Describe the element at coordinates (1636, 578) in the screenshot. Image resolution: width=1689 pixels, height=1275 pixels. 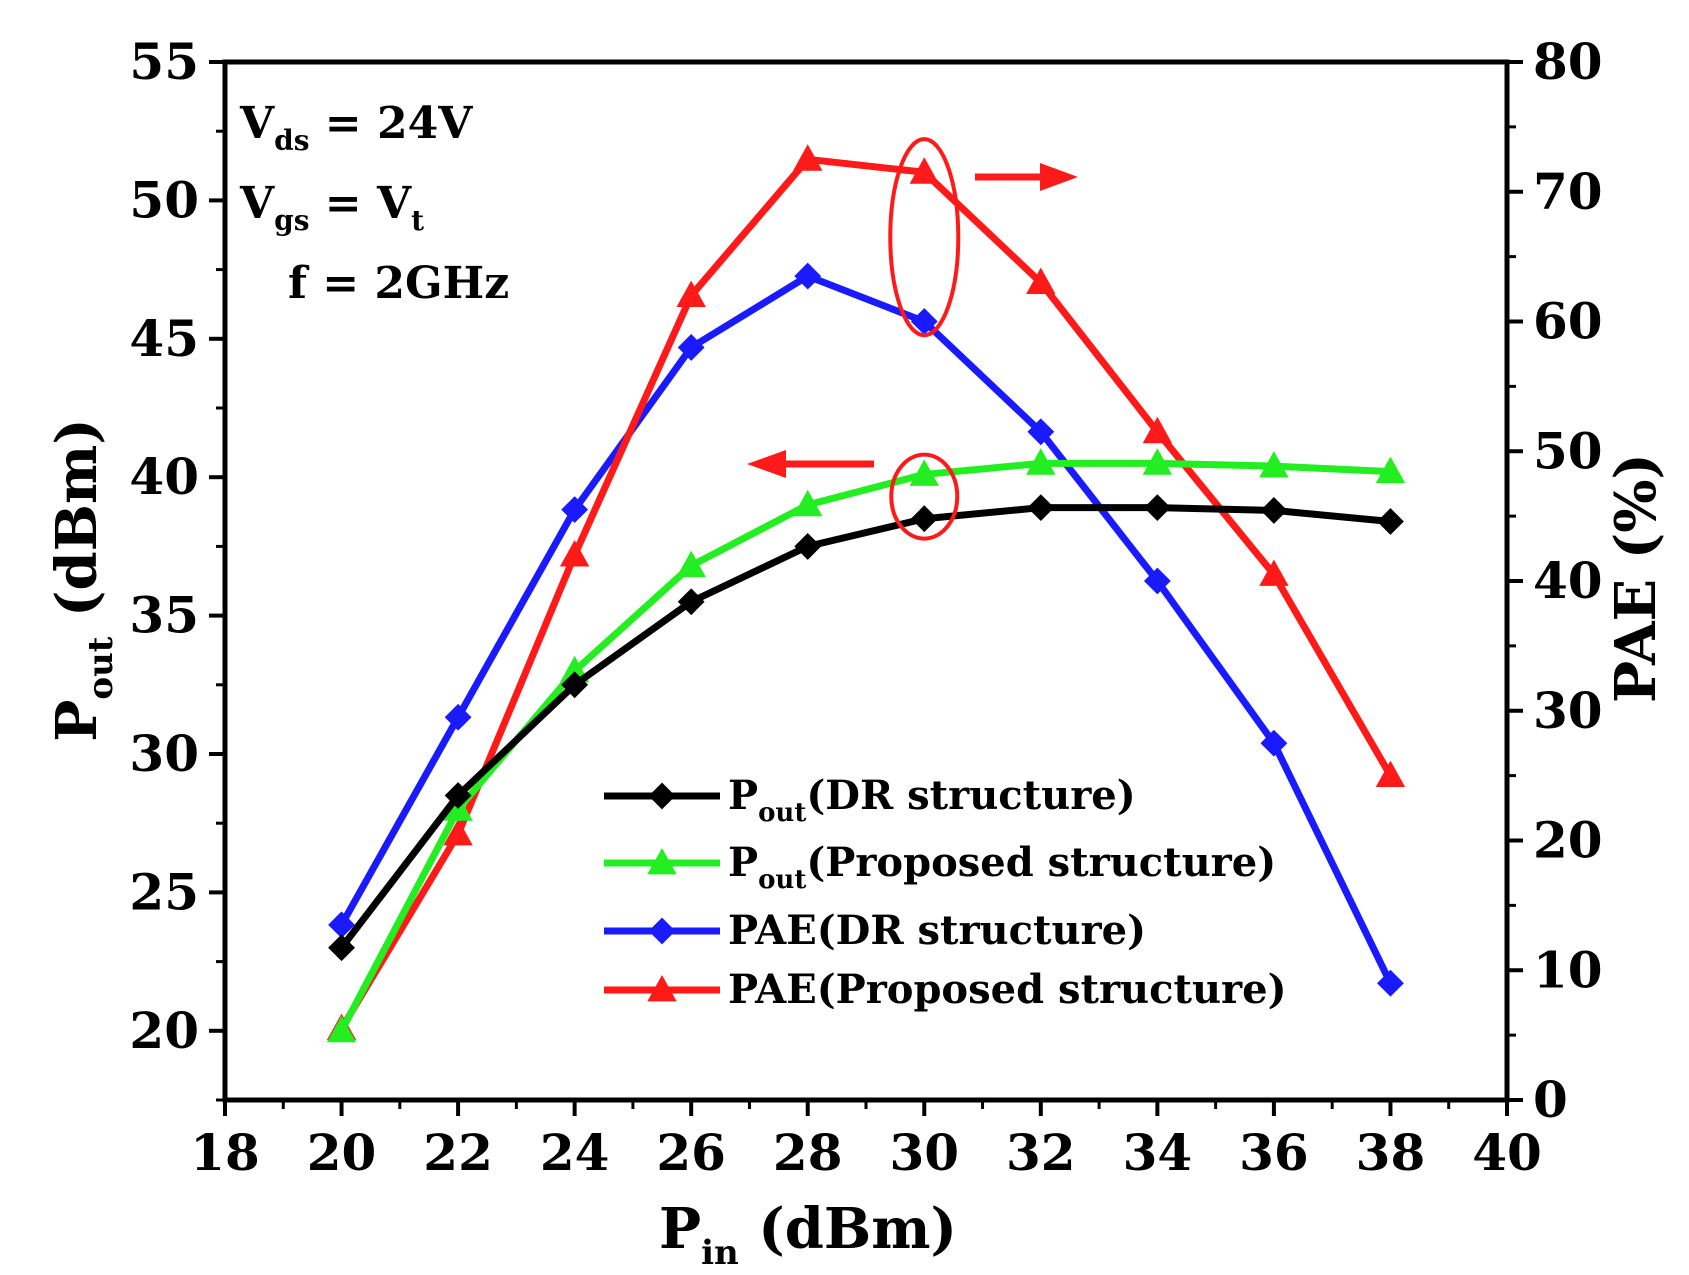
I see `y-right-axis-title: PAE (%)` at that location.